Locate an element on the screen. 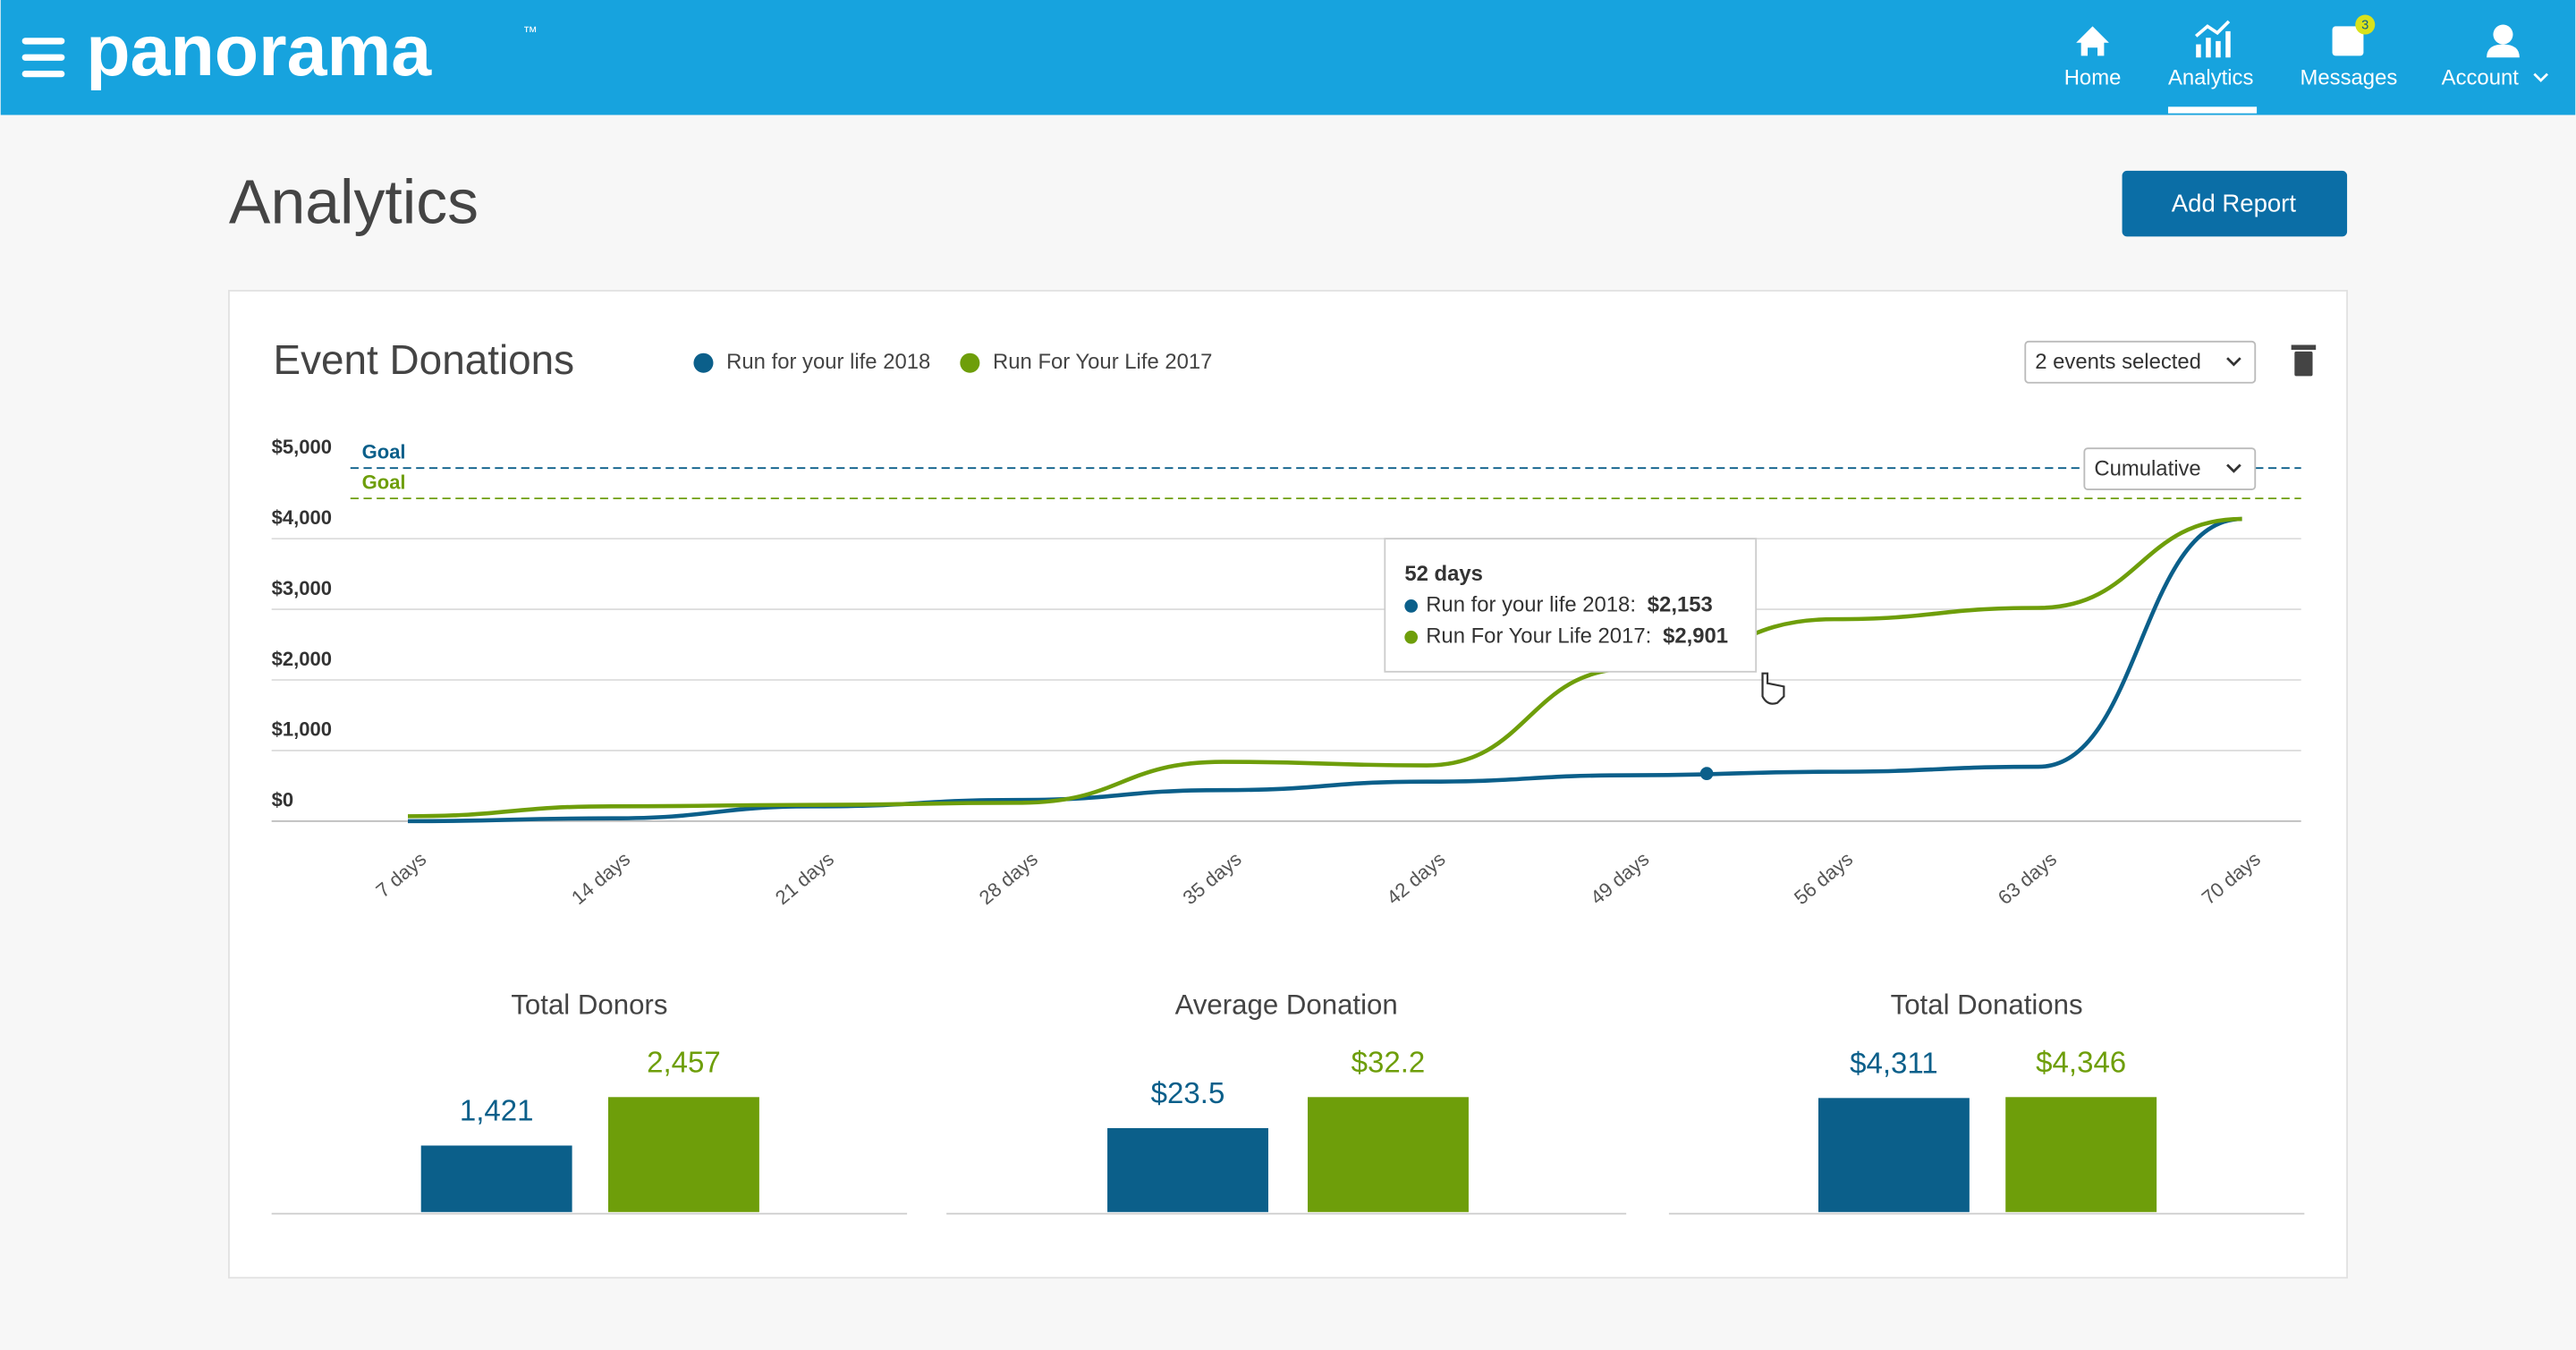 This screenshot has height=1350, width=2576. tooltip is located at coordinates (1571, 605).